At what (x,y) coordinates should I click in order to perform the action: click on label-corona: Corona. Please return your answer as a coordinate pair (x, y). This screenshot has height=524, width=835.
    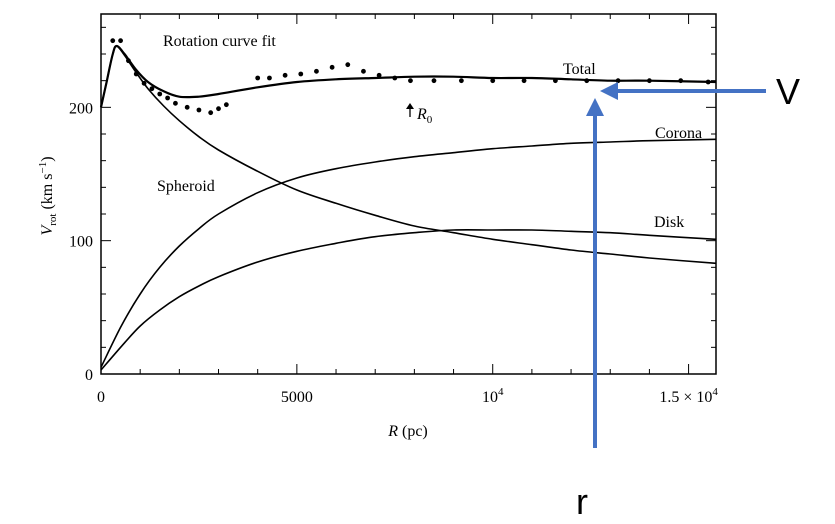
    Looking at the image, I should click on (678, 133).